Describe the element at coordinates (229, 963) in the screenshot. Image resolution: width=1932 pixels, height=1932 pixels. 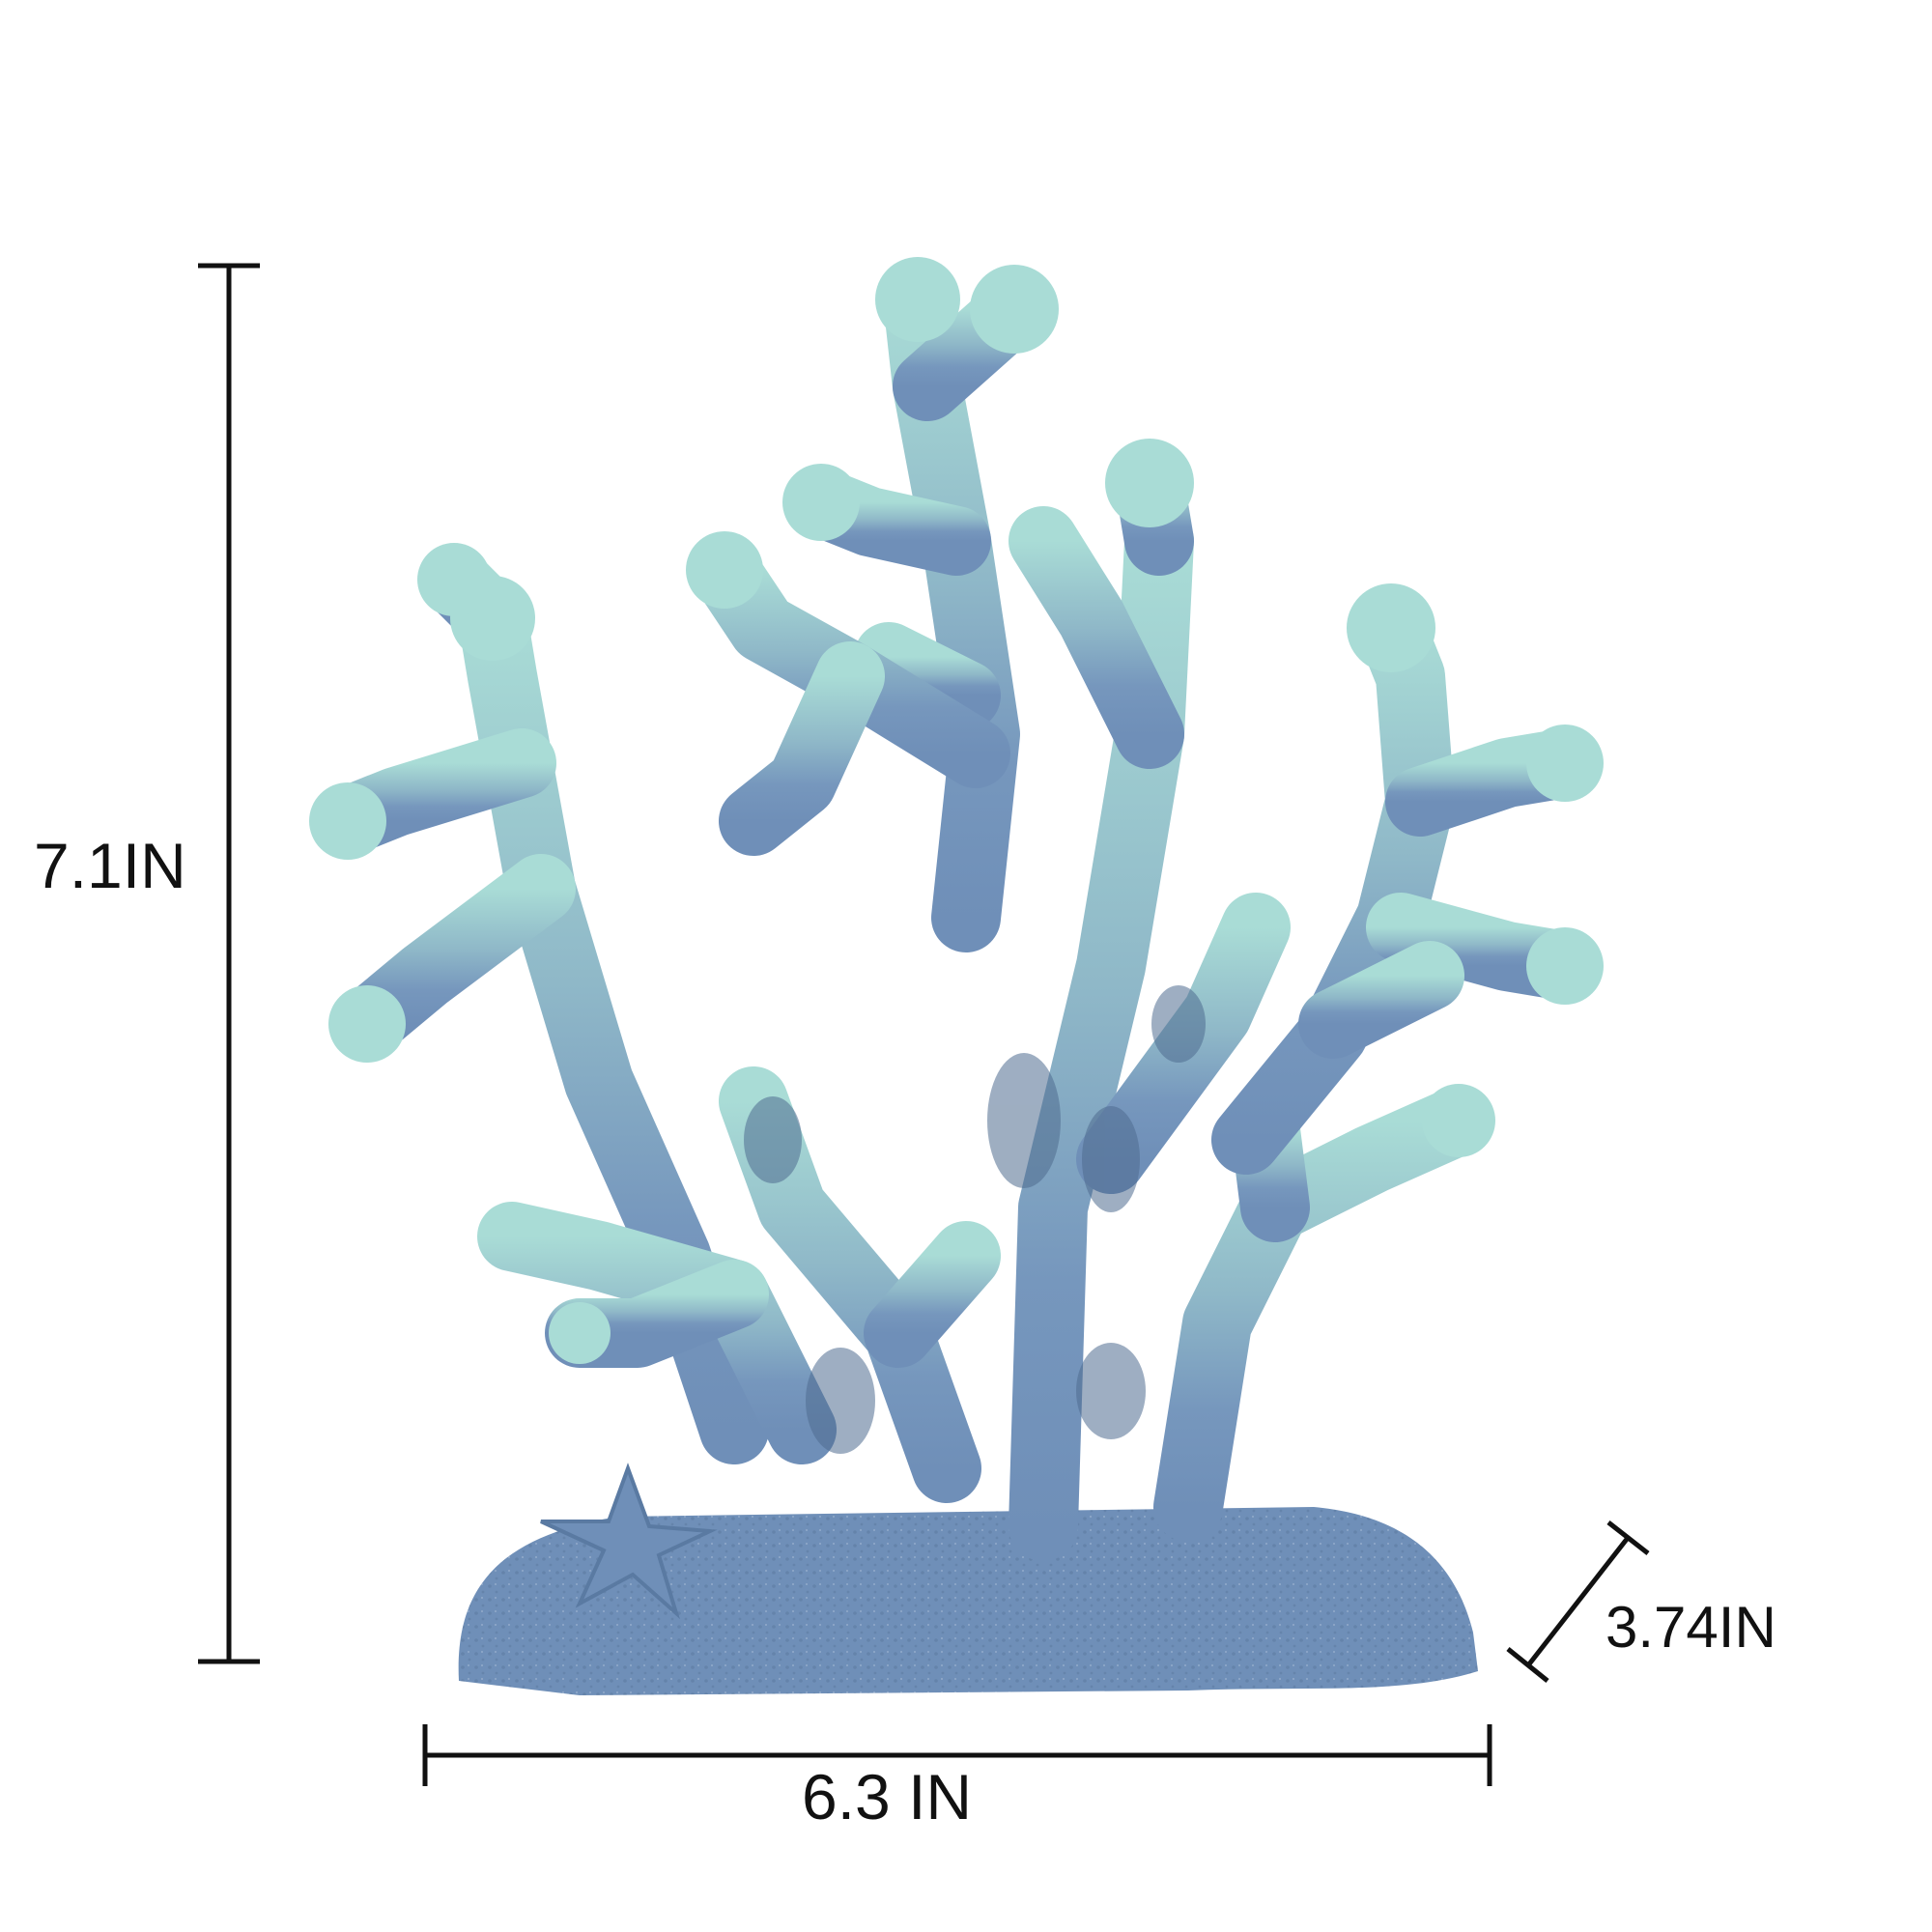
I see `height-dimension-line` at that location.